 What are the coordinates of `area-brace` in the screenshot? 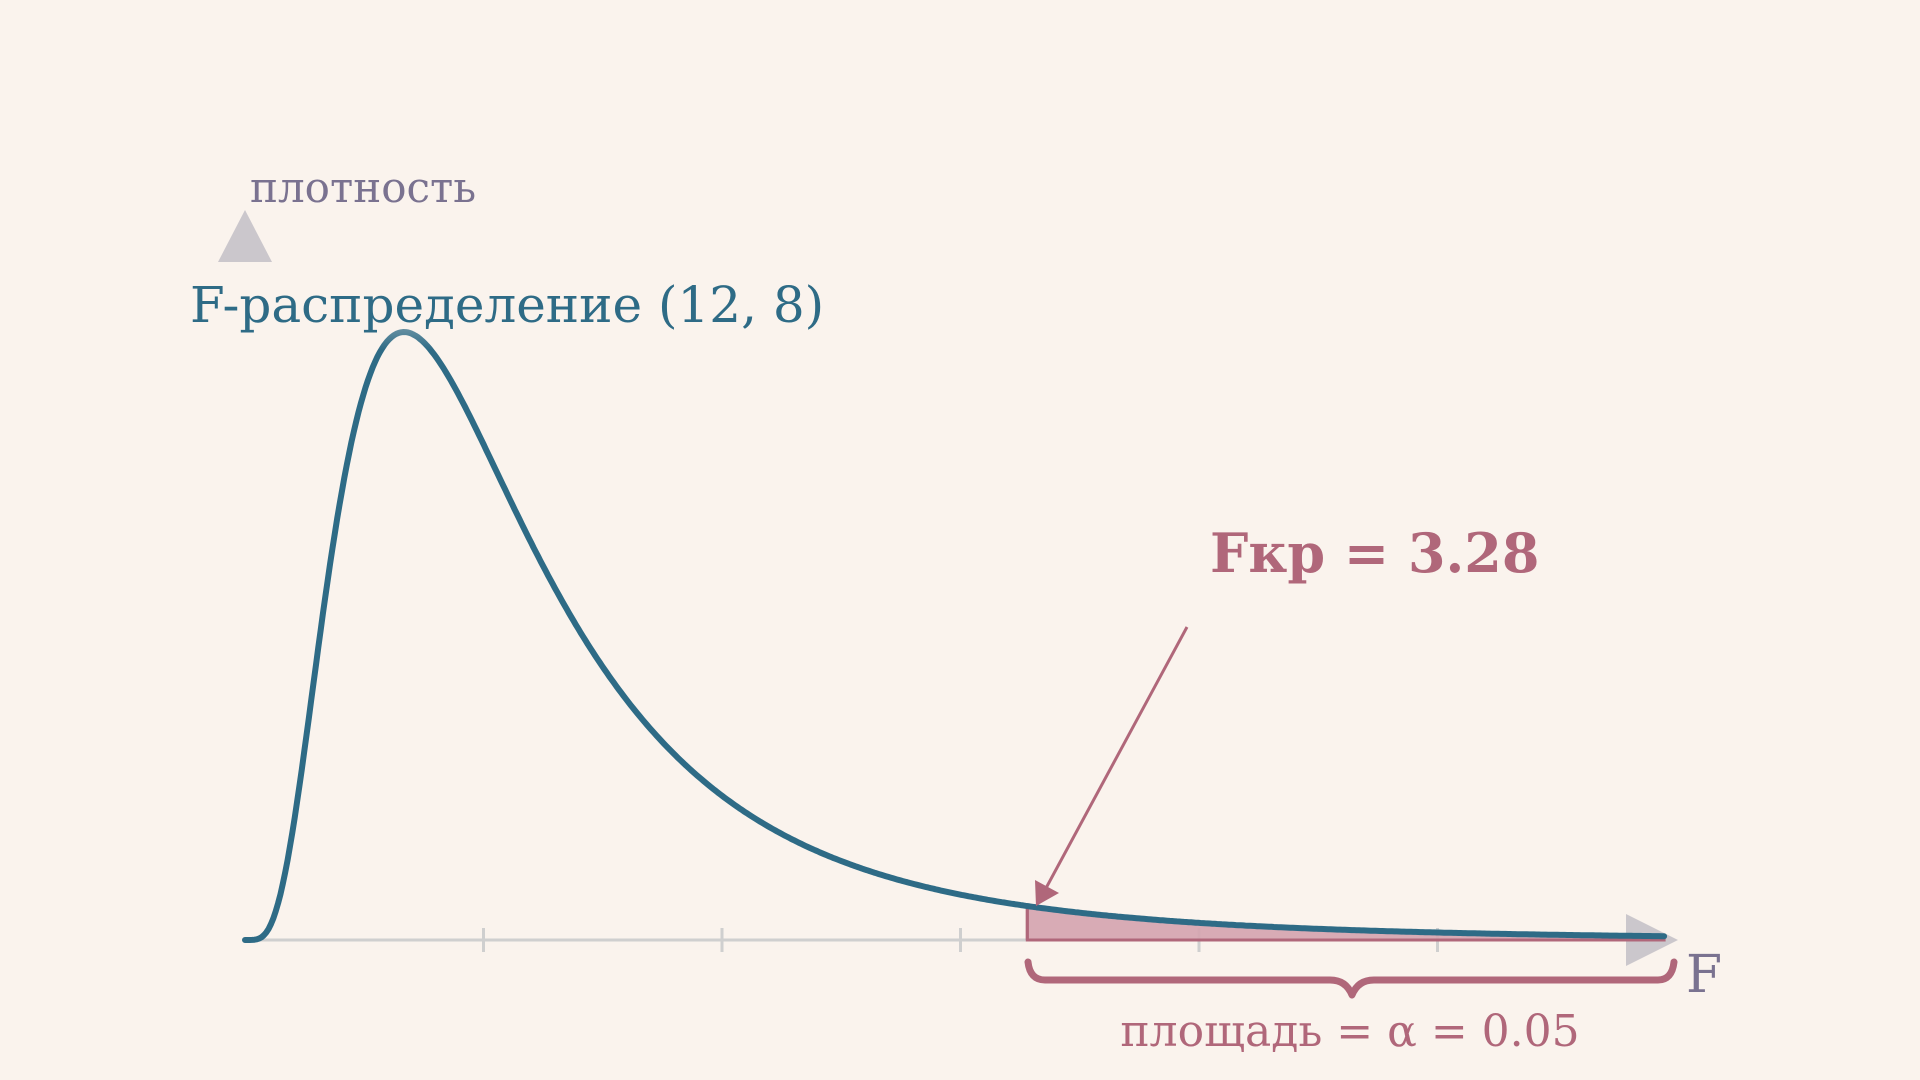 It's located at (1351, 978).